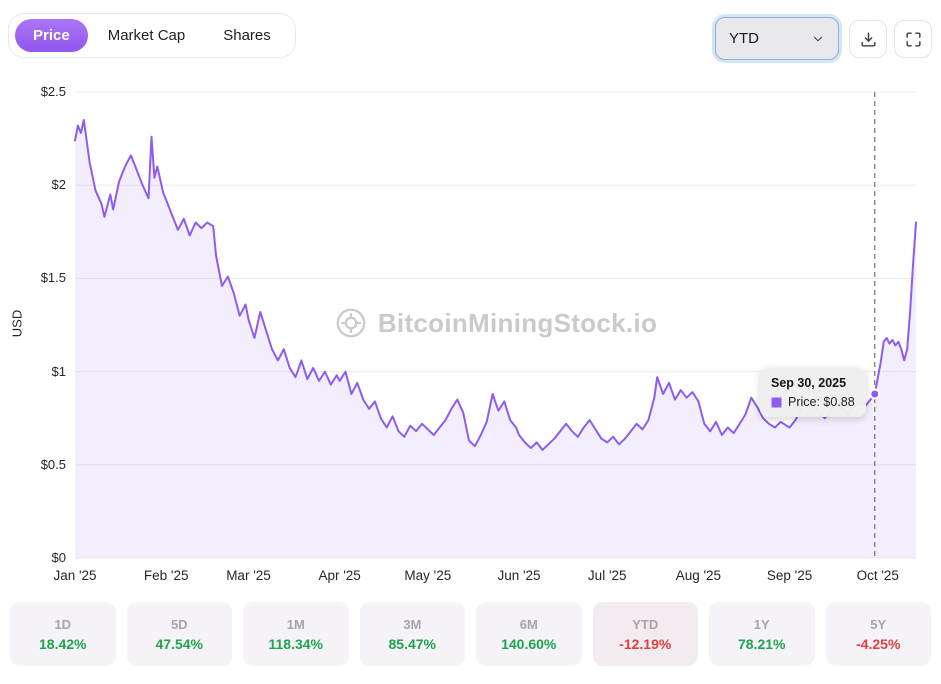  Describe the element at coordinates (146, 35) in the screenshot. I see `tab-market-cap: Market Cap` at that location.